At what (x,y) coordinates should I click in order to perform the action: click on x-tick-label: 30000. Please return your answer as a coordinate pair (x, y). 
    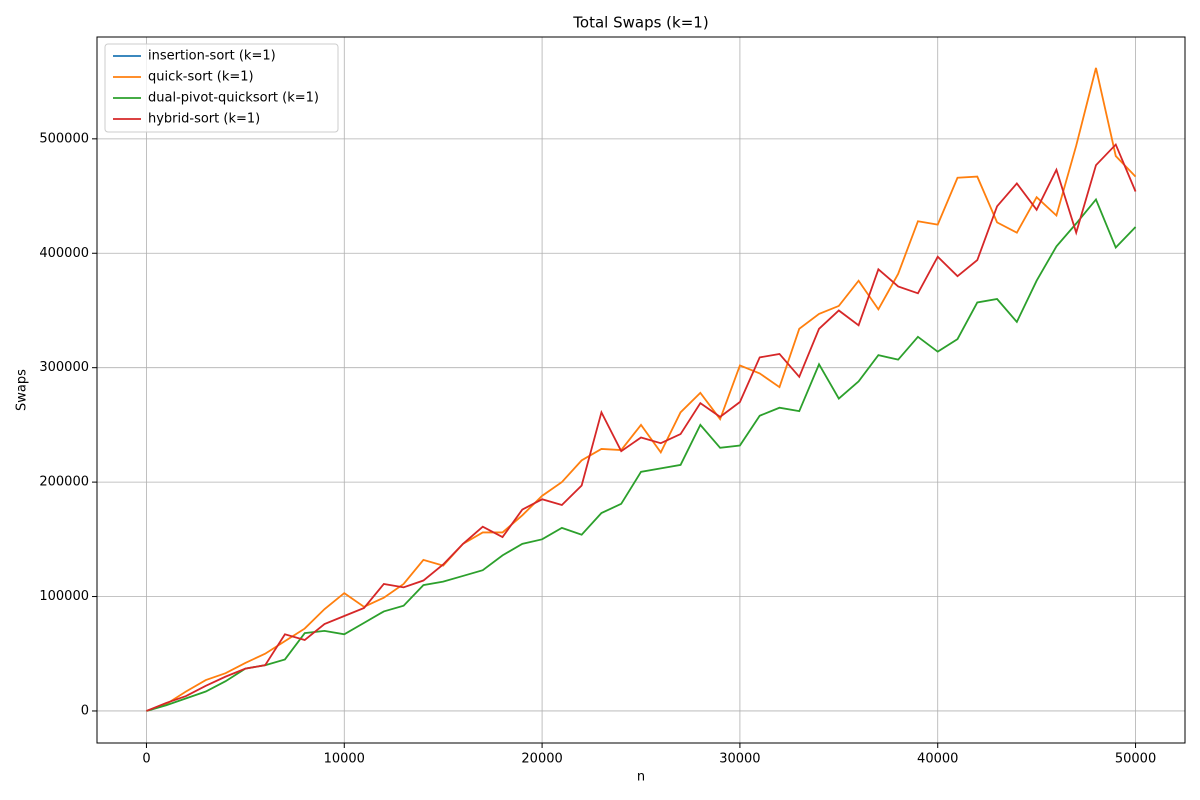
    Looking at the image, I should click on (739, 759).